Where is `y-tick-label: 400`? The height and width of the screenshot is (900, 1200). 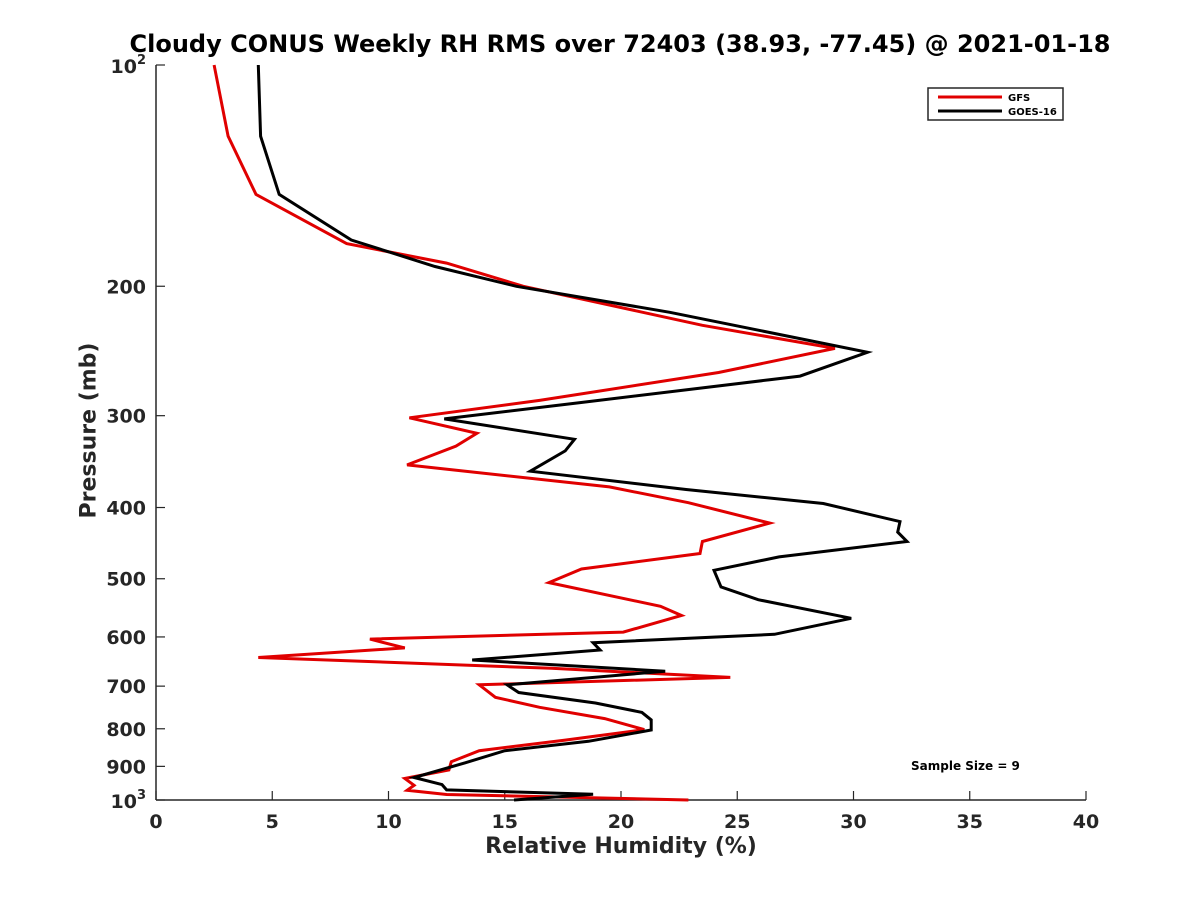 y-tick-label: 400 is located at coordinates (126, 509).